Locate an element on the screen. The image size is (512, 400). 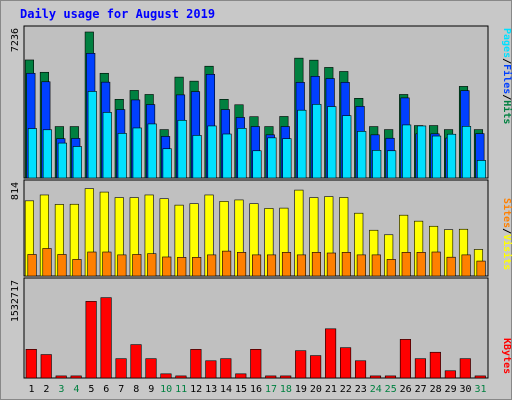
day-label: 17 is located at coordinates (271, 389).